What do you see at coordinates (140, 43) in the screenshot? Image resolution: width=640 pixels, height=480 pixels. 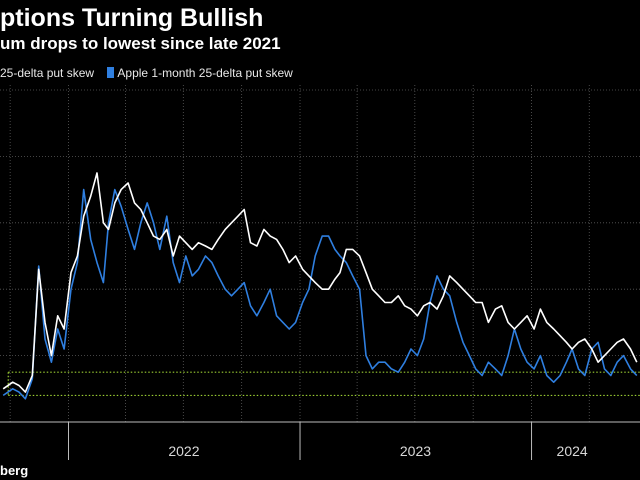 I see `chart-subtitle: um drops to lowest since late 2021` at bounding box center [140, 43].